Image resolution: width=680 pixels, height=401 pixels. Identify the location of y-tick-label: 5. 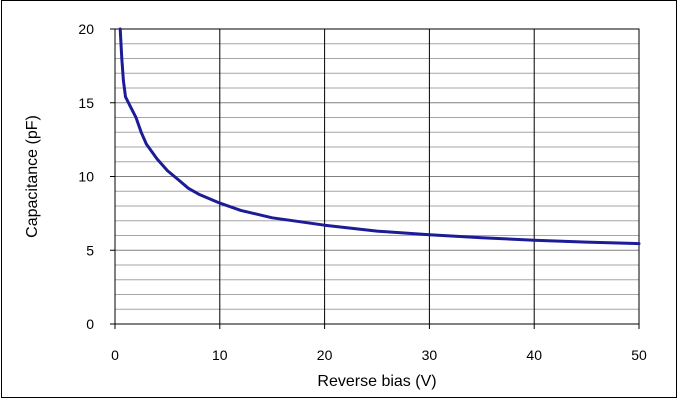
(90, 250).